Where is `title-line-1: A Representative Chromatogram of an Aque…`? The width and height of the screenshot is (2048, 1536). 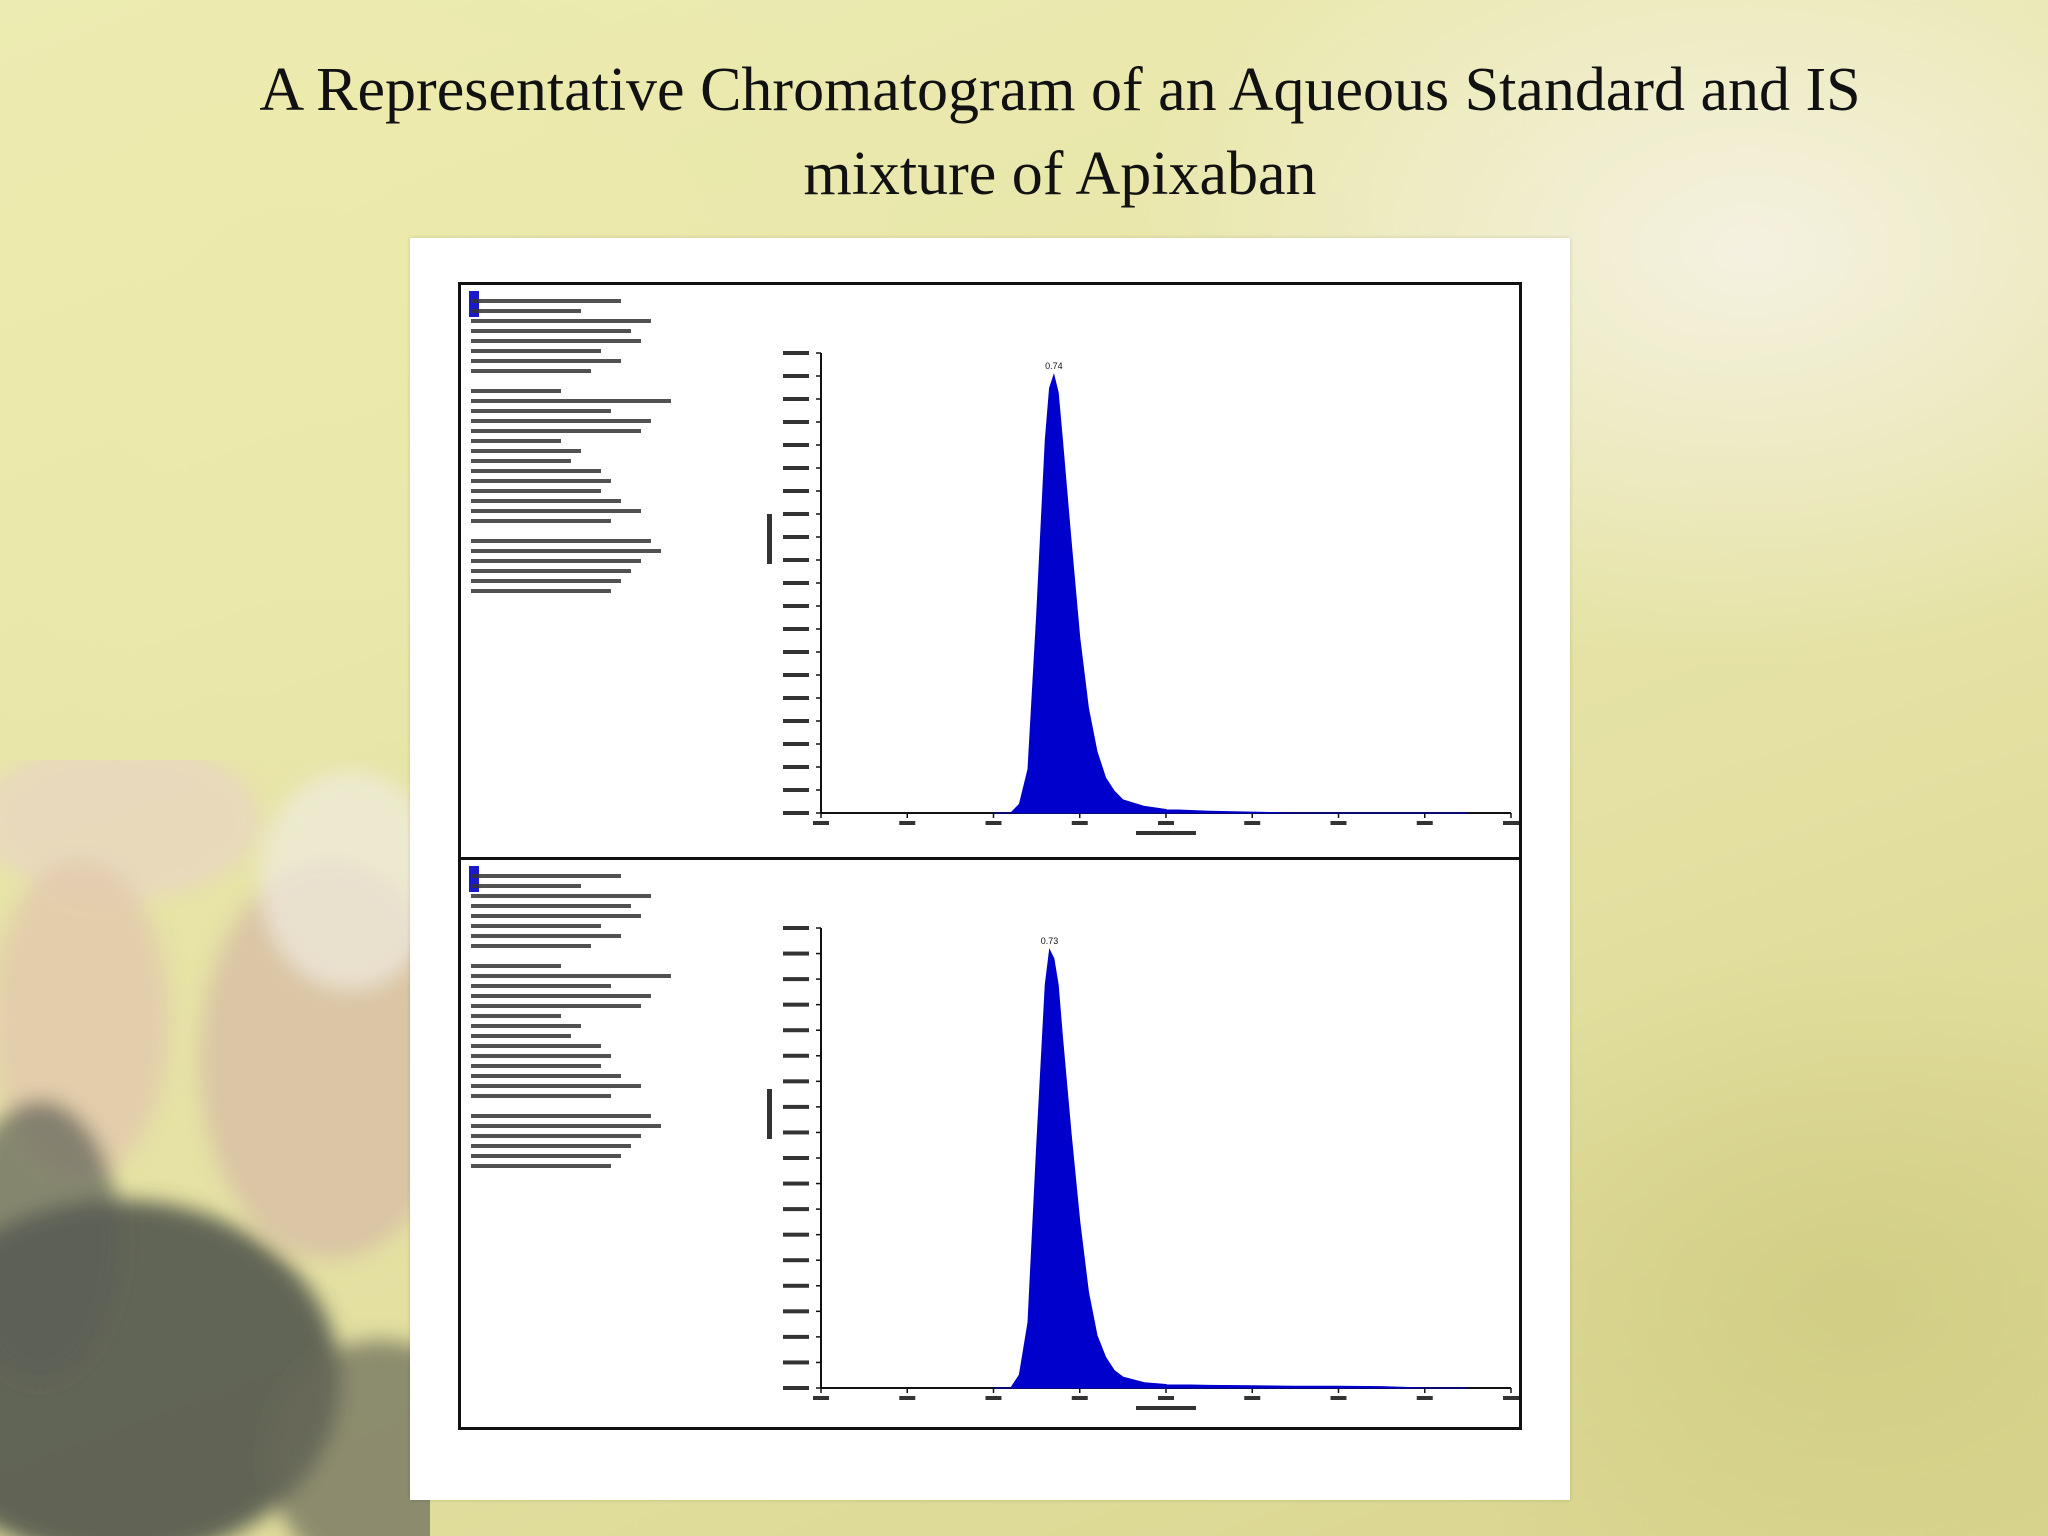
title-line-1: A Representative Chromatogram of an Aque… is located at coordinates (1060, 90).